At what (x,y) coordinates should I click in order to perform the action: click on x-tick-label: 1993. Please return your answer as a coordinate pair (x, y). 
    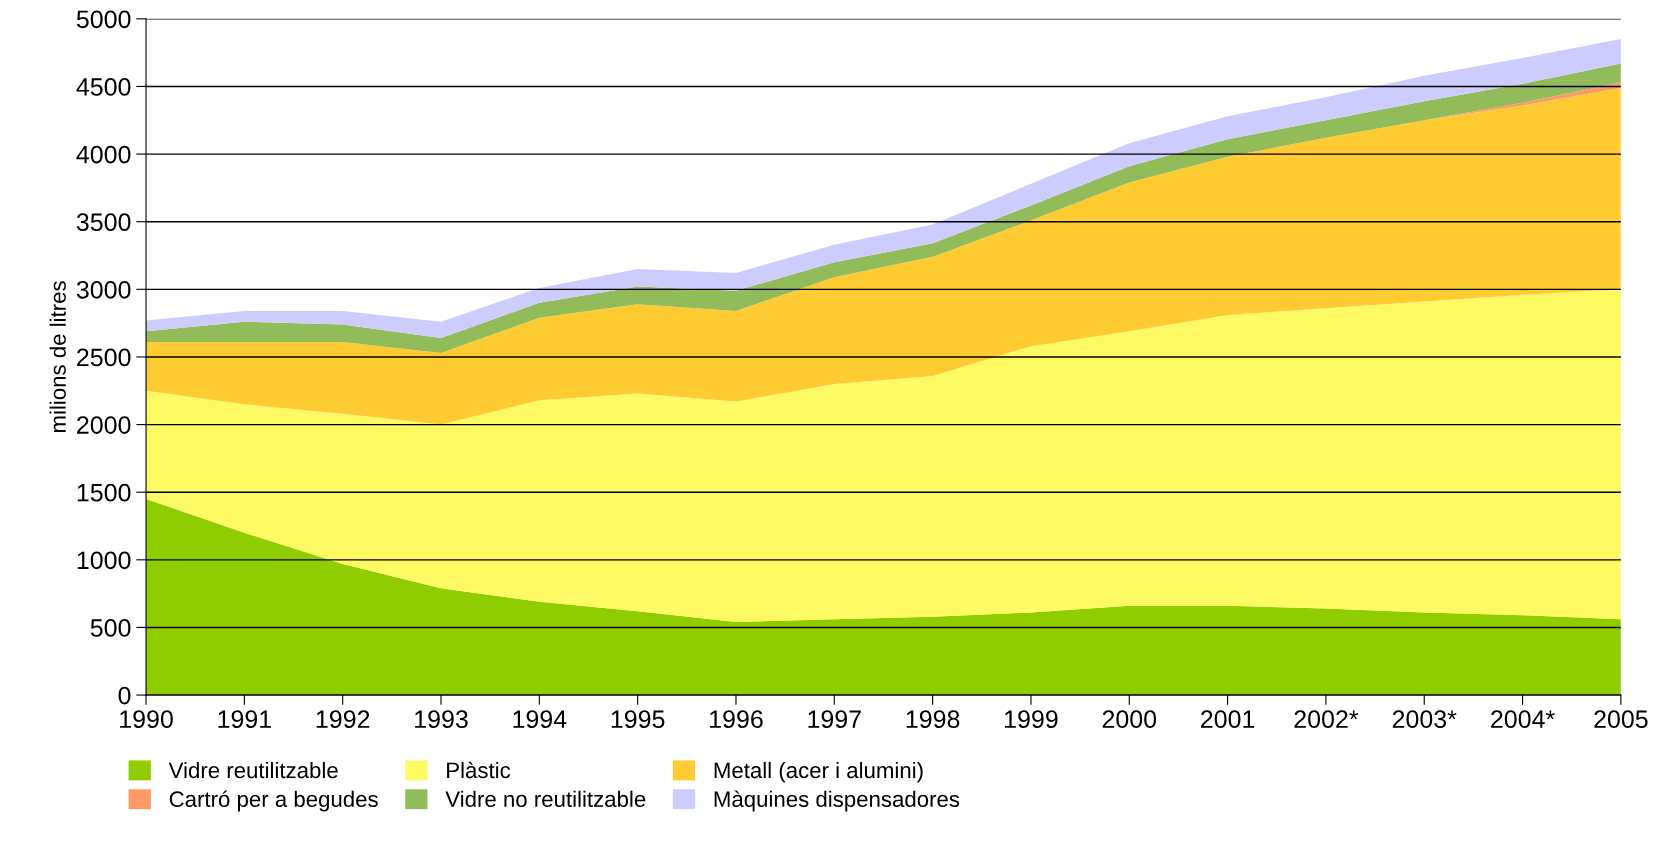
    Looking at the image, I should click on (441, 719).